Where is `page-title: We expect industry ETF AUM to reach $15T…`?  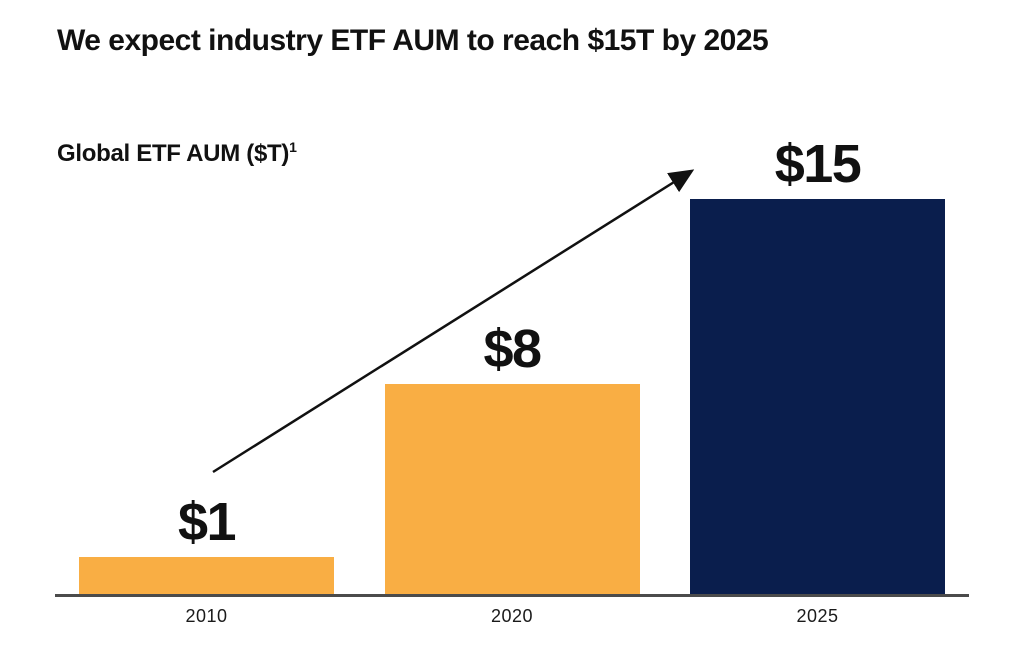 page-title: We expect industry ETF AUM to reach $15T… is located at coordinates (413, 40).